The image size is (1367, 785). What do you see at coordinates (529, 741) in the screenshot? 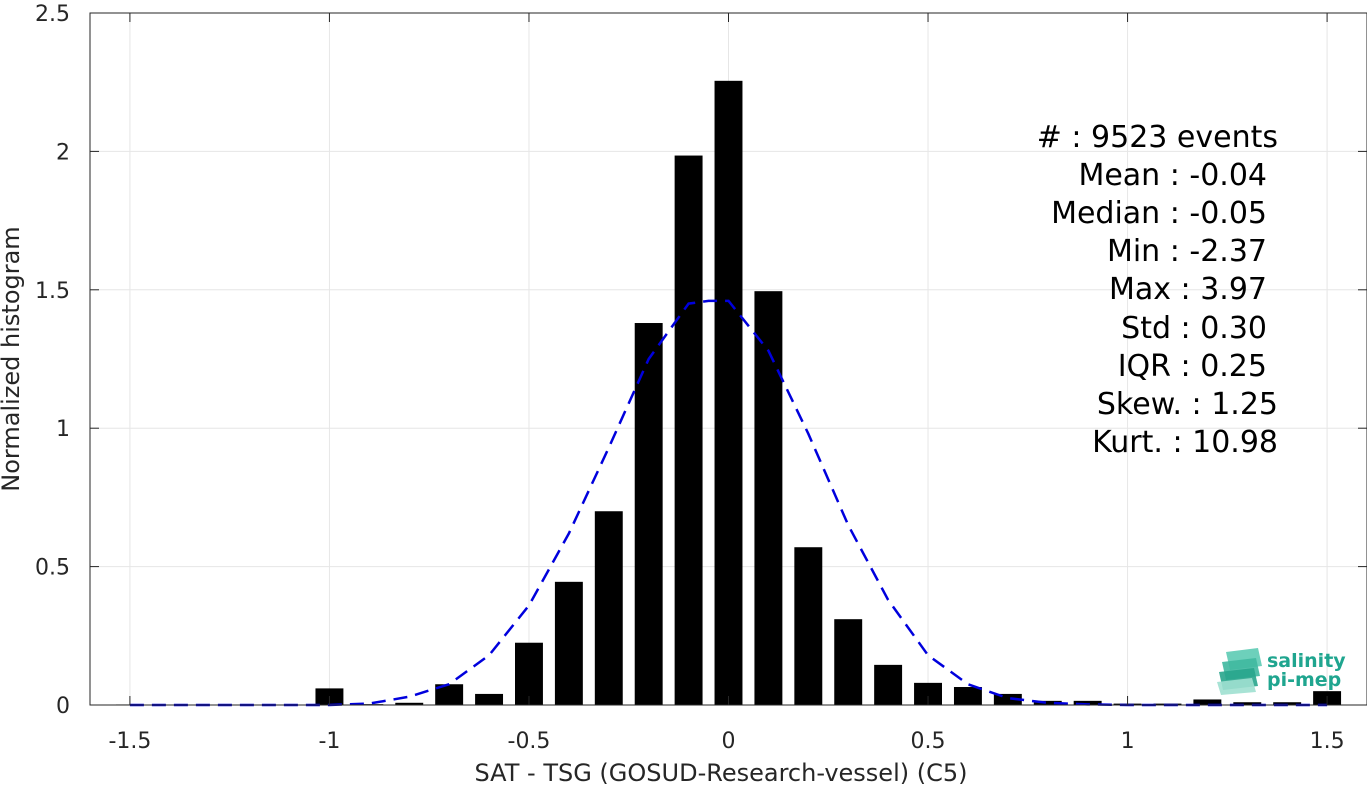
I see `x-tick-label-2: -0.5` at bounding box center [529, 741].